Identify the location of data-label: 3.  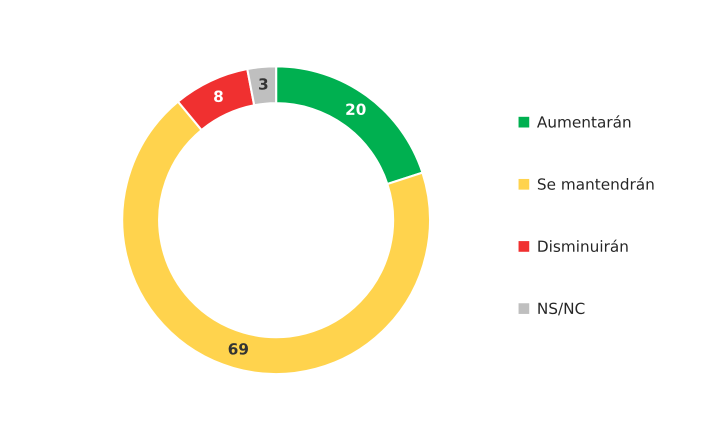
(263, 84).